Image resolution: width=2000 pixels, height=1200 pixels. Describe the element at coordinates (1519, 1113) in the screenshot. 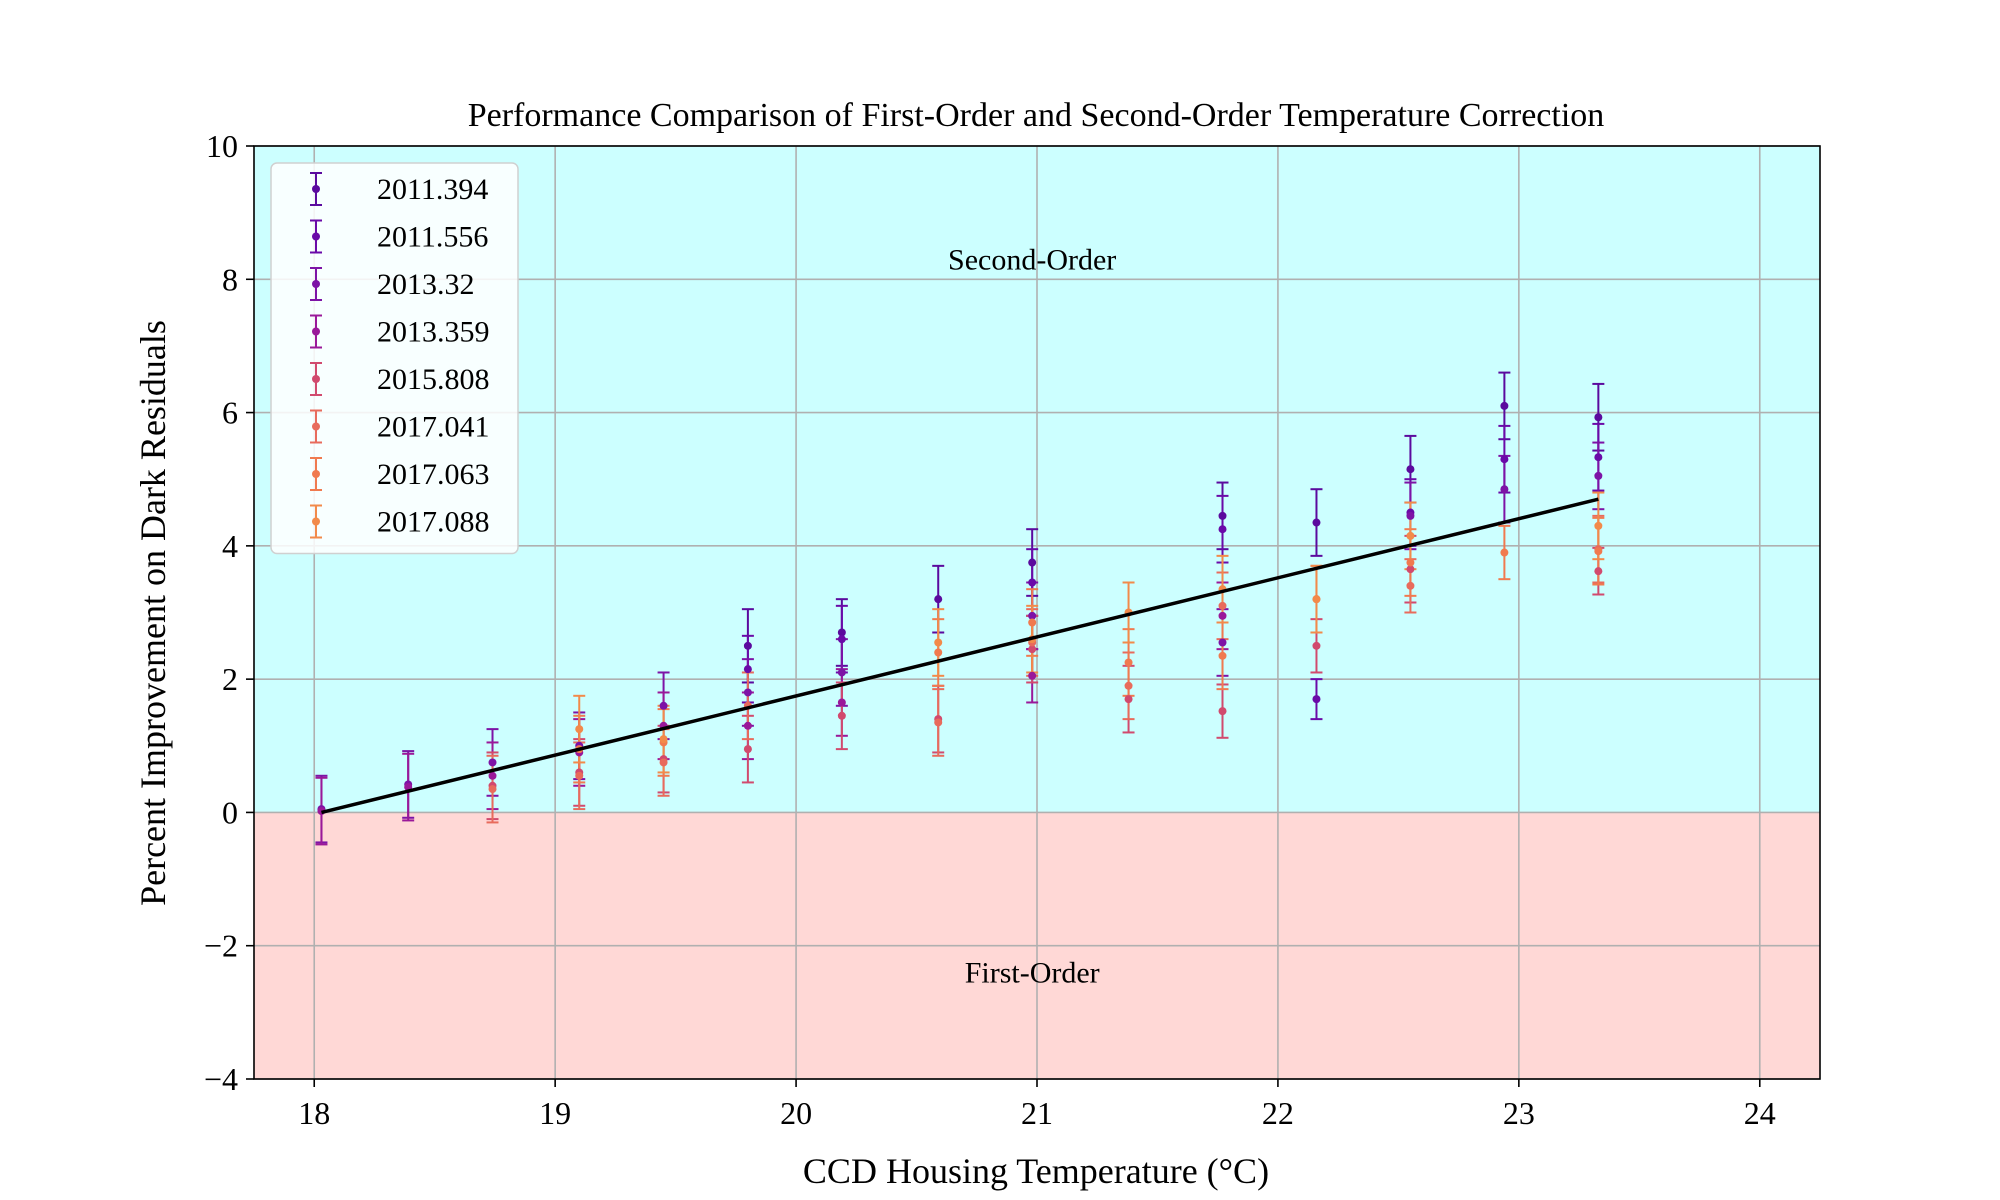

I see `x-tick-label: 23` at that location.